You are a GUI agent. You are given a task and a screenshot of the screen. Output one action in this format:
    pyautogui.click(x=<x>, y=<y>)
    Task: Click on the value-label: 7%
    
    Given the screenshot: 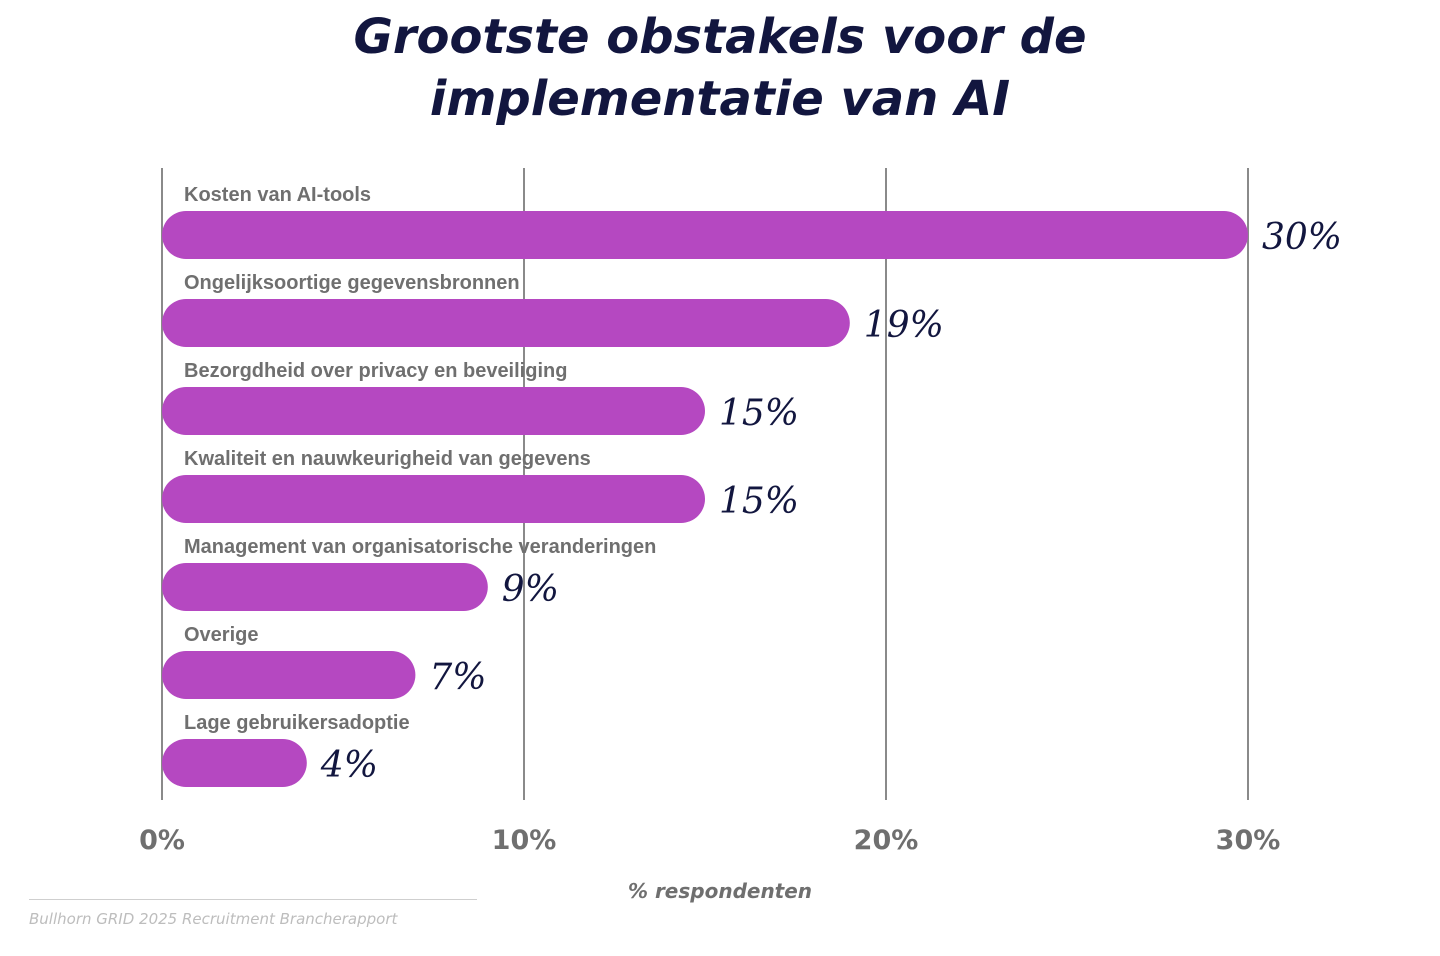 What is the action you would take?
    pyautogui.click(x=457, y=677)
    